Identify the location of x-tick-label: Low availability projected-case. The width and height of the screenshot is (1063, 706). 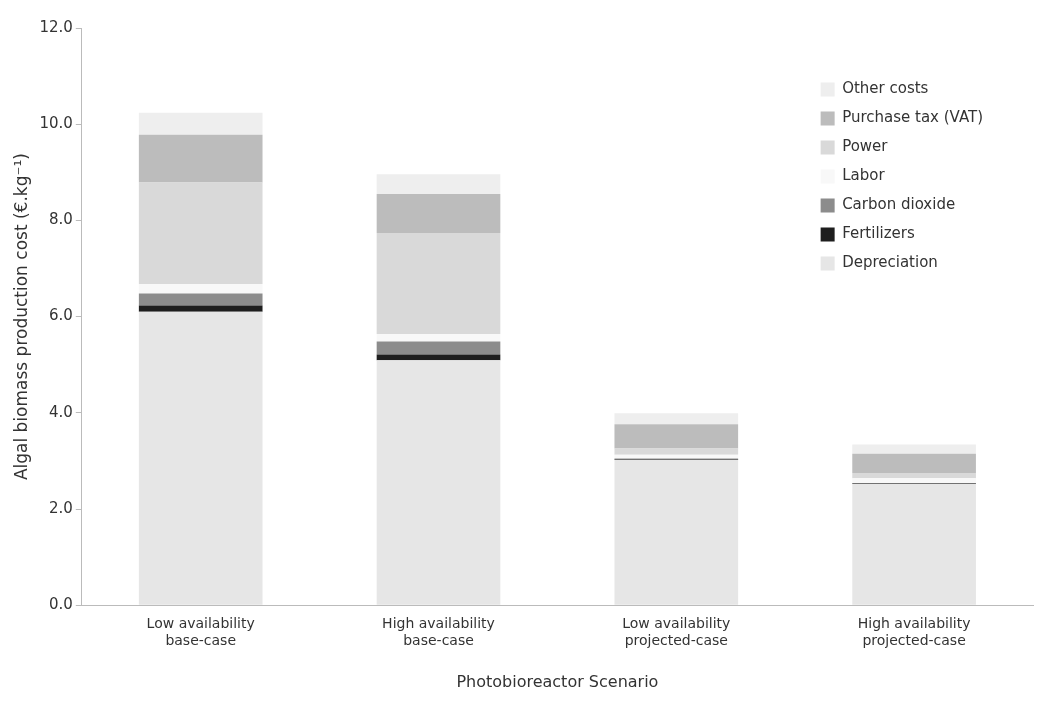
(676, 632).